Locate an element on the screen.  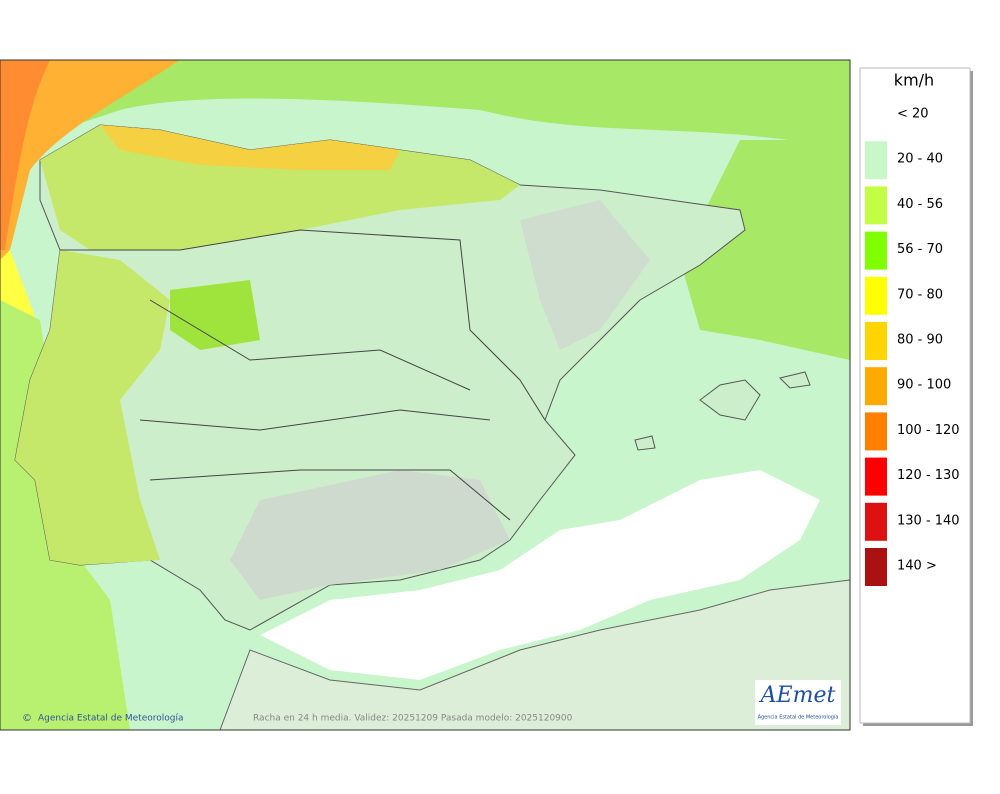
legend-label: 40 - 56 is located at coordinates (920, 204).